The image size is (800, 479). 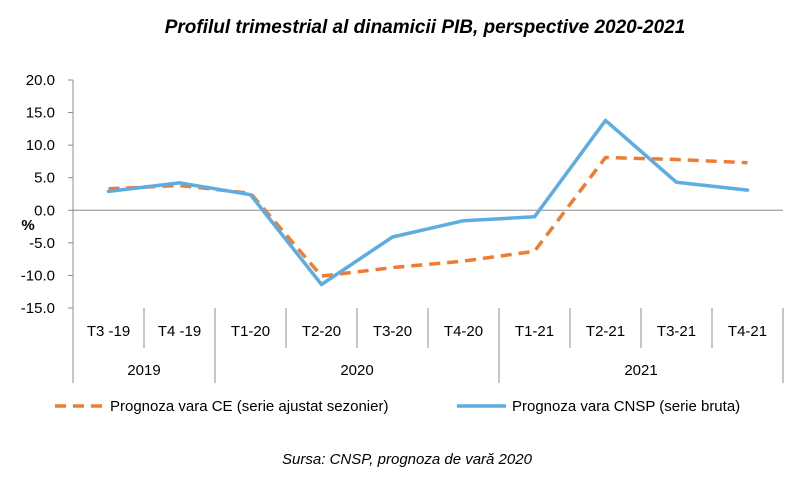 I want to click on x-category-label: T1-20, so click(x=250, y=331).